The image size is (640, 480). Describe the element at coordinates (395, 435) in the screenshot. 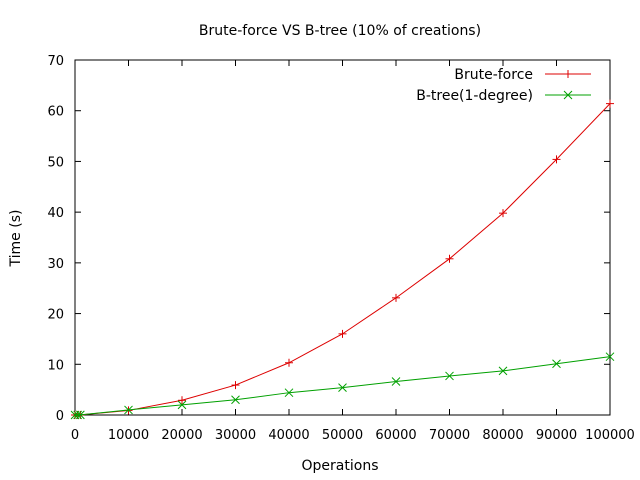

I see `x-tick-label: 60000` at that location.